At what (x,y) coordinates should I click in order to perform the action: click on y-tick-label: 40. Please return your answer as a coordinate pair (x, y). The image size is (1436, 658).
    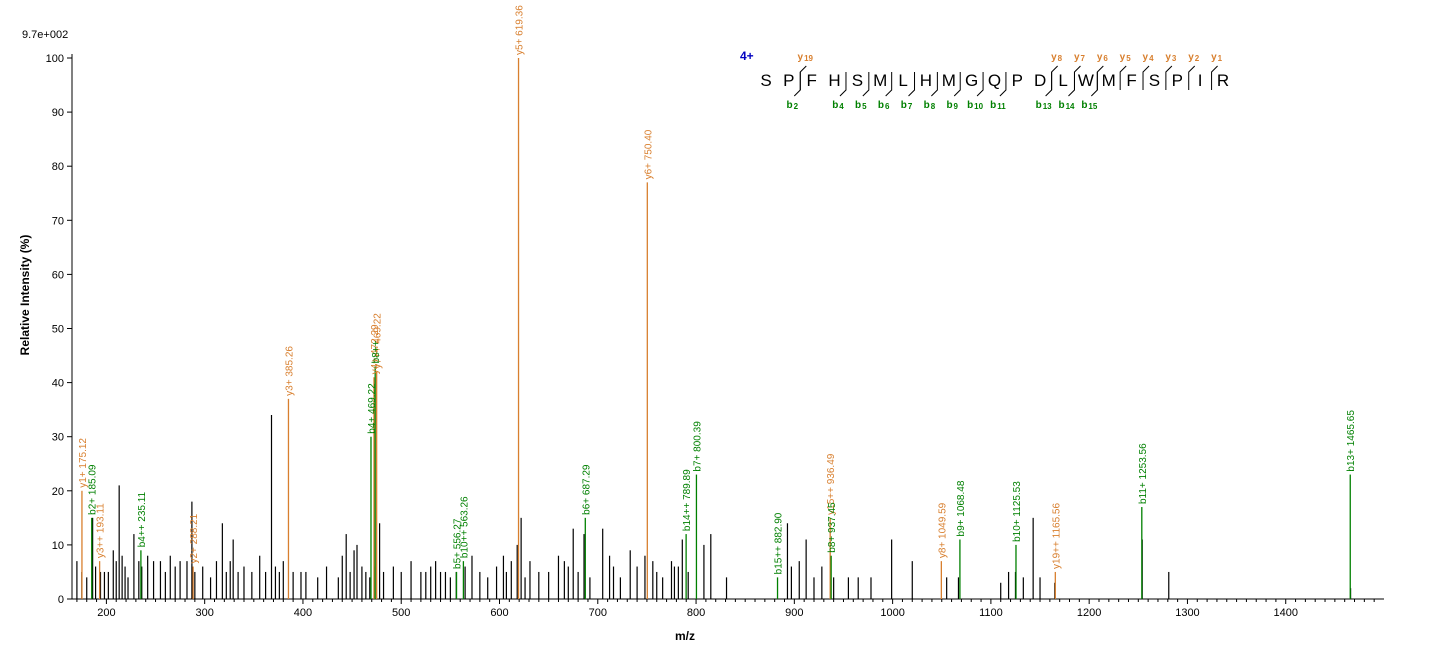
    Looking at the image, I should click on (58, 384).